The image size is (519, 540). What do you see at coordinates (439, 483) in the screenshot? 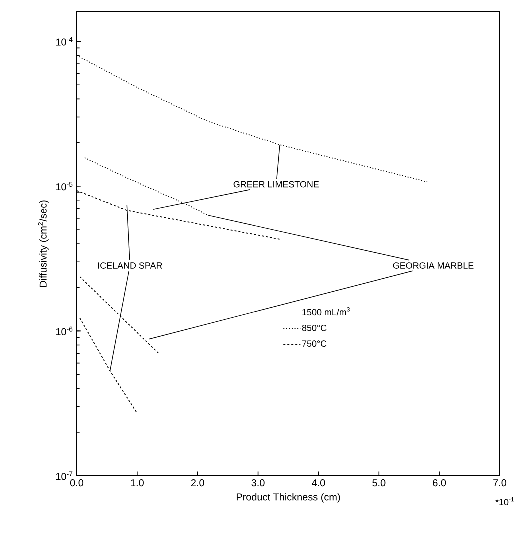
I see `x-tick-label: 6.0` at bounding box center [439, 483].